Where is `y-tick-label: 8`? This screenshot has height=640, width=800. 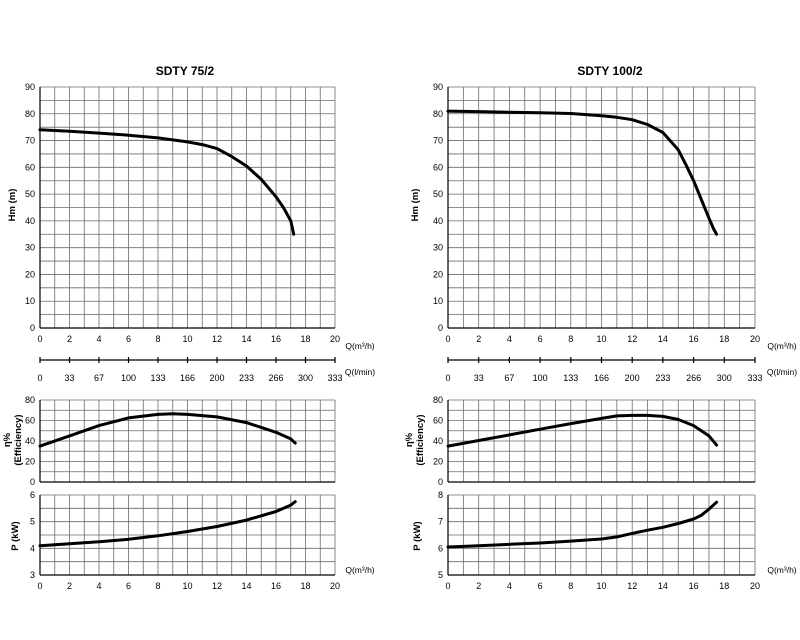
y-tick-label: 8 is located at coordinates (440, 495).